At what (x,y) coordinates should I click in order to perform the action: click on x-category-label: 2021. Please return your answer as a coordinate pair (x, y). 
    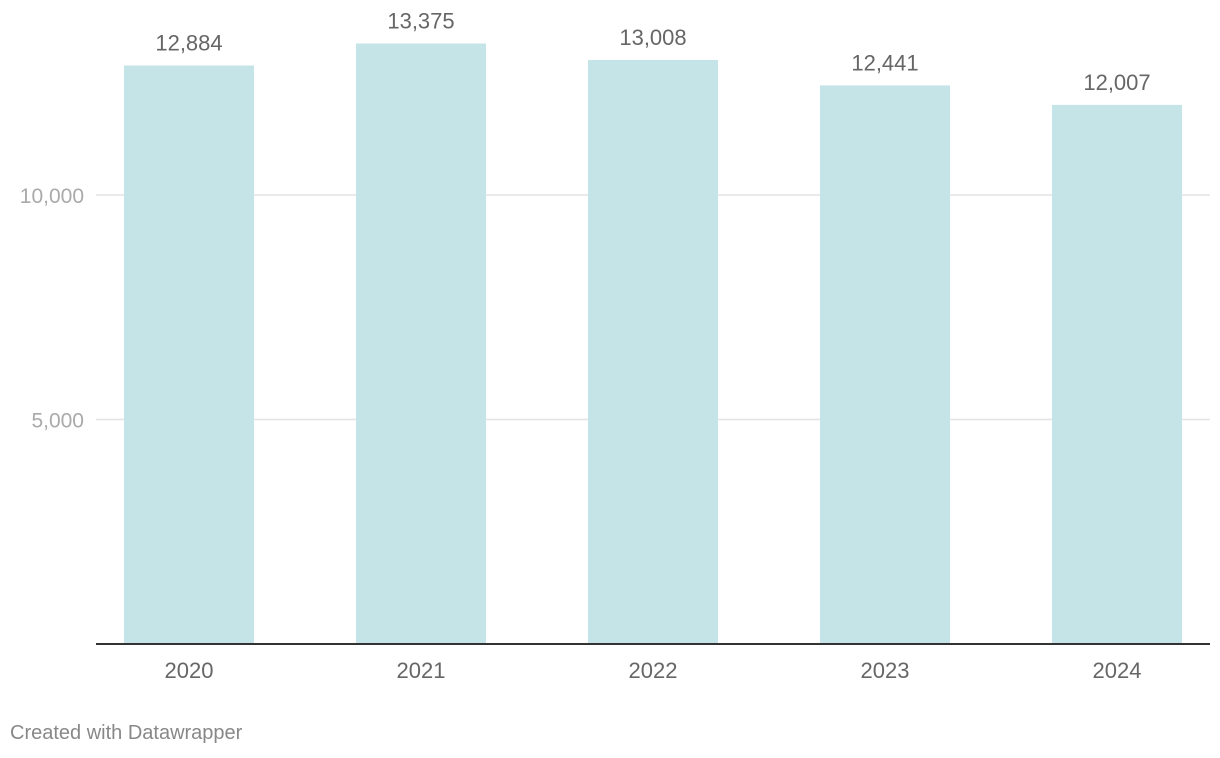
    Looking at the image, I should click on (421, 670).